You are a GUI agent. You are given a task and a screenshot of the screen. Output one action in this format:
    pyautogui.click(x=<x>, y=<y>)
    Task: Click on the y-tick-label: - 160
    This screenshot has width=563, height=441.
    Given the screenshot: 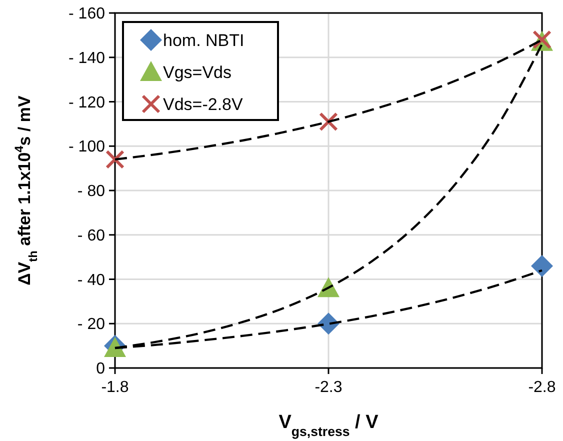 What is the action you would take?
    pyautogui.click(x=87, y=14)
    